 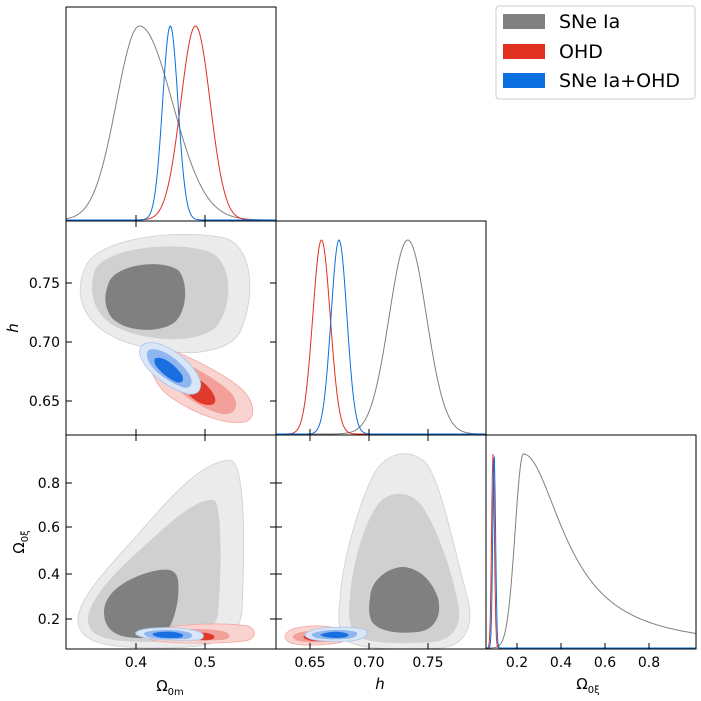 I want to click on marginal-curve-sne-ia-omega-xi, so click(x=591, y=551).